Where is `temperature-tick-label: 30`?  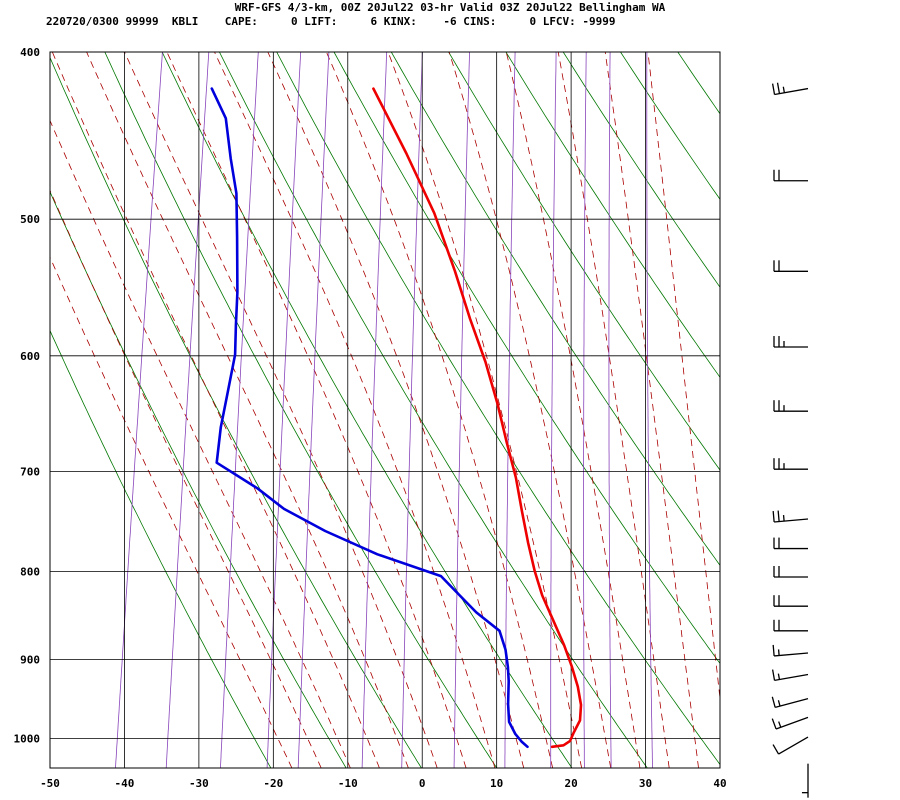
temperature-tick-label: 30 is located at coordinates (645, 783).